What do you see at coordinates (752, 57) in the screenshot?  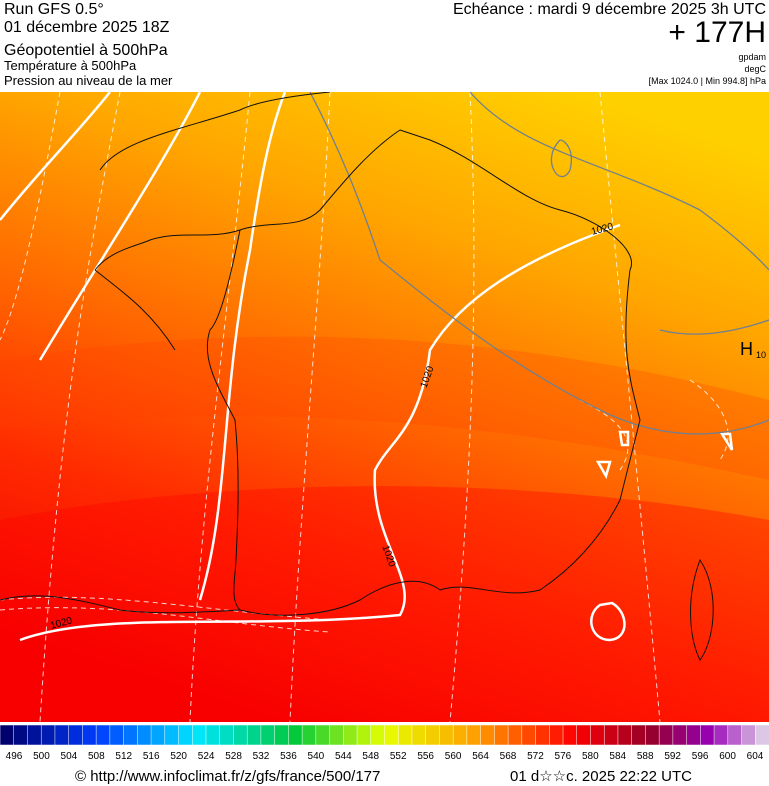 I see `unit: gpdam` at bounding box center [752, 57].